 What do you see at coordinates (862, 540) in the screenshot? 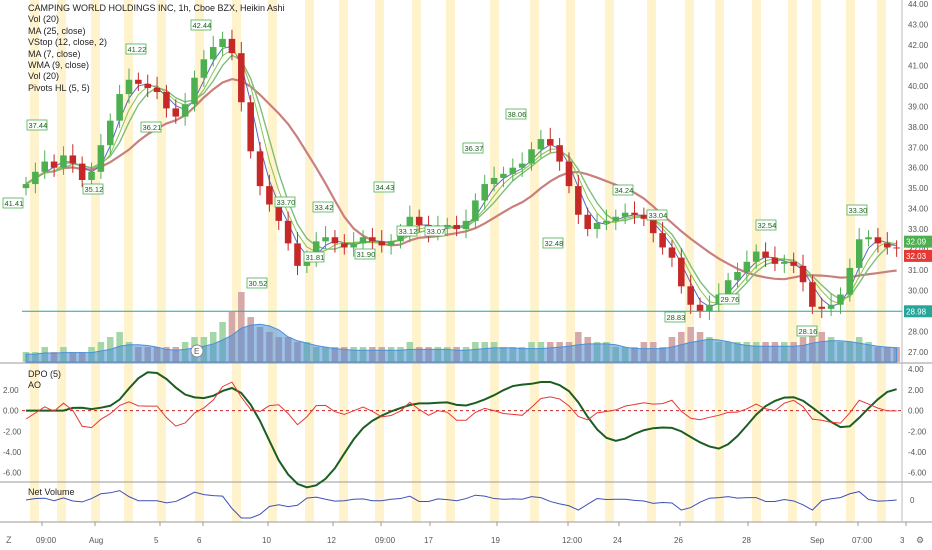
I see `x-tick-14: 07:00` at bounding box center [862, 540].